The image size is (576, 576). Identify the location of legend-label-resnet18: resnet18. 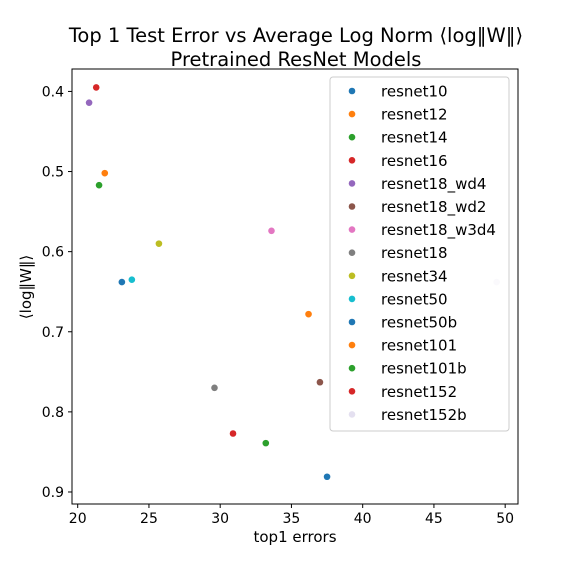
(414, 253).